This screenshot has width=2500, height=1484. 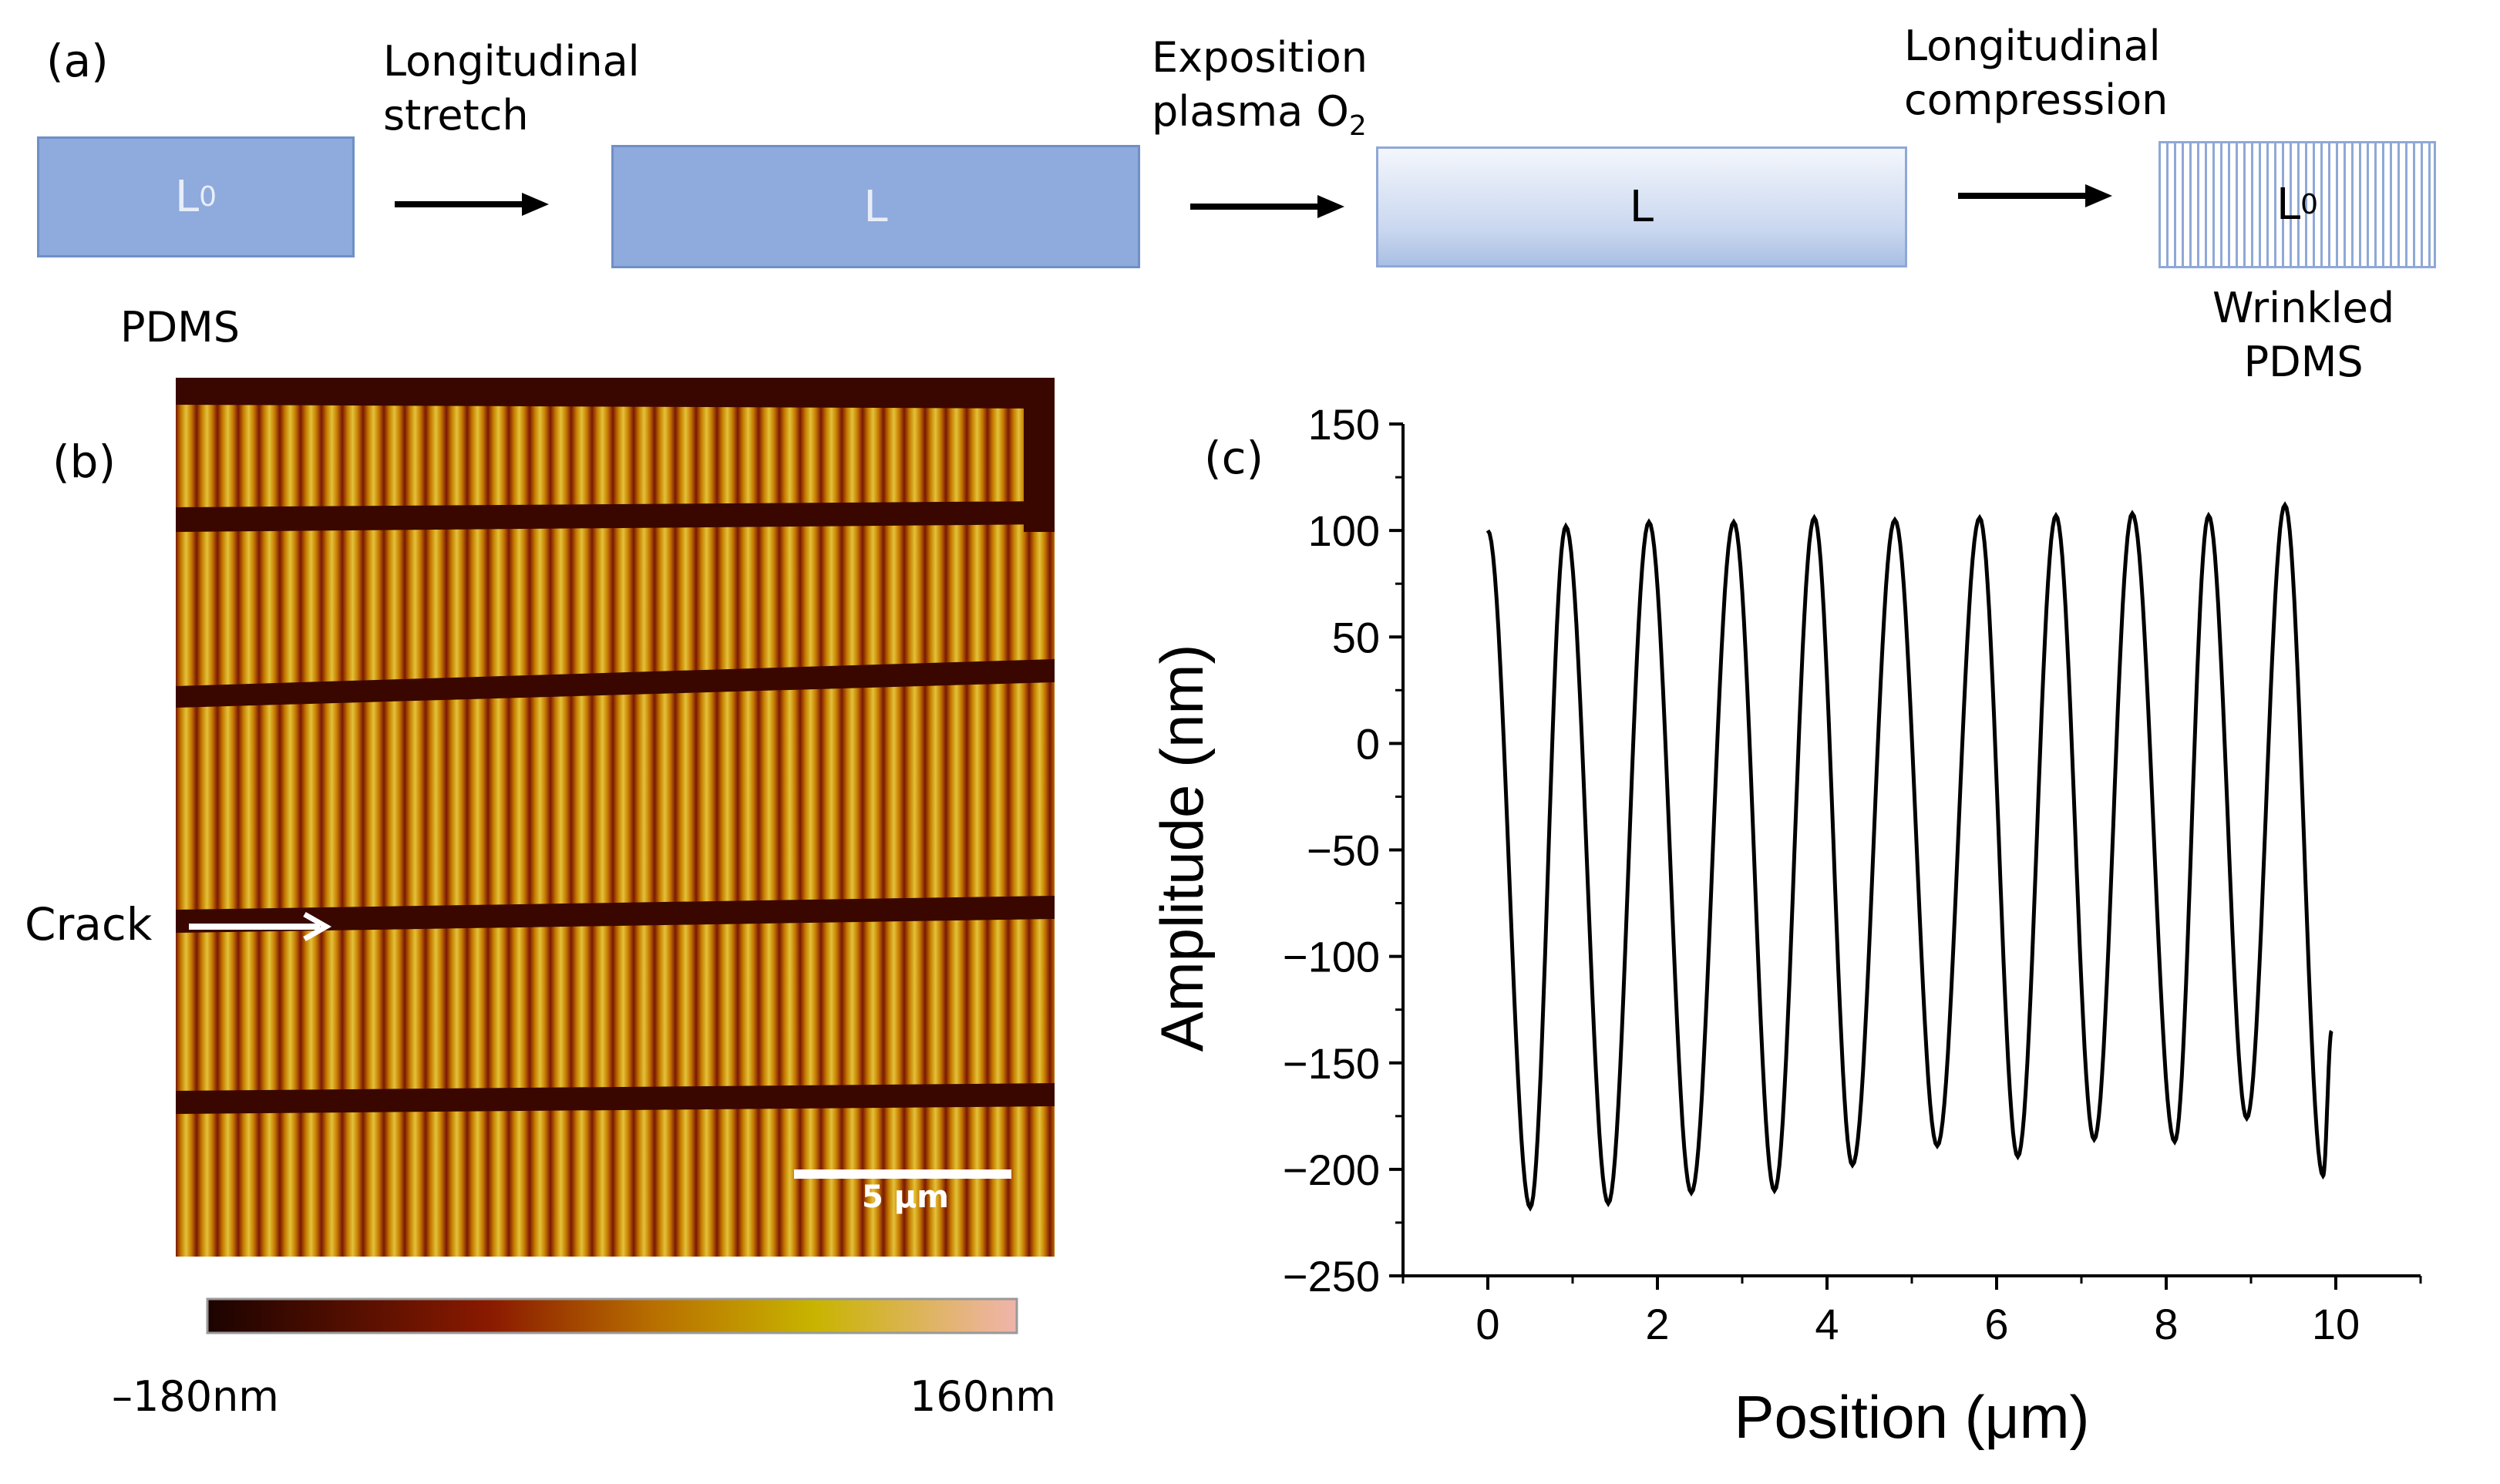 What do you see at coordinates (1357, 125) in the screenshot?
I see `step-plasma-sub: 2` at bounding box center [1357, 125].